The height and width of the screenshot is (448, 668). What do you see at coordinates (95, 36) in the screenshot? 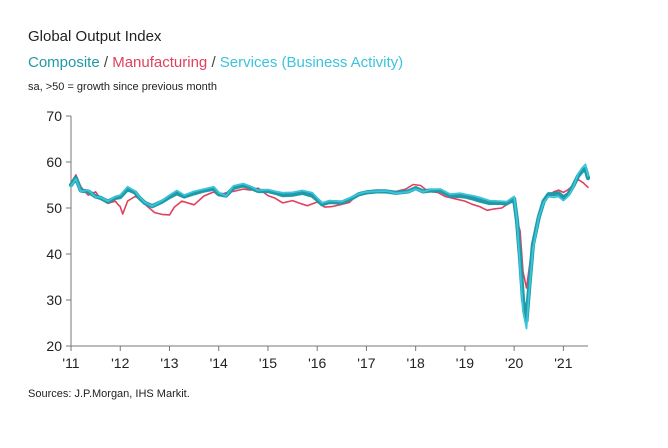
I see `chart-title: Global Output Index` at bounding box center [95, 36].